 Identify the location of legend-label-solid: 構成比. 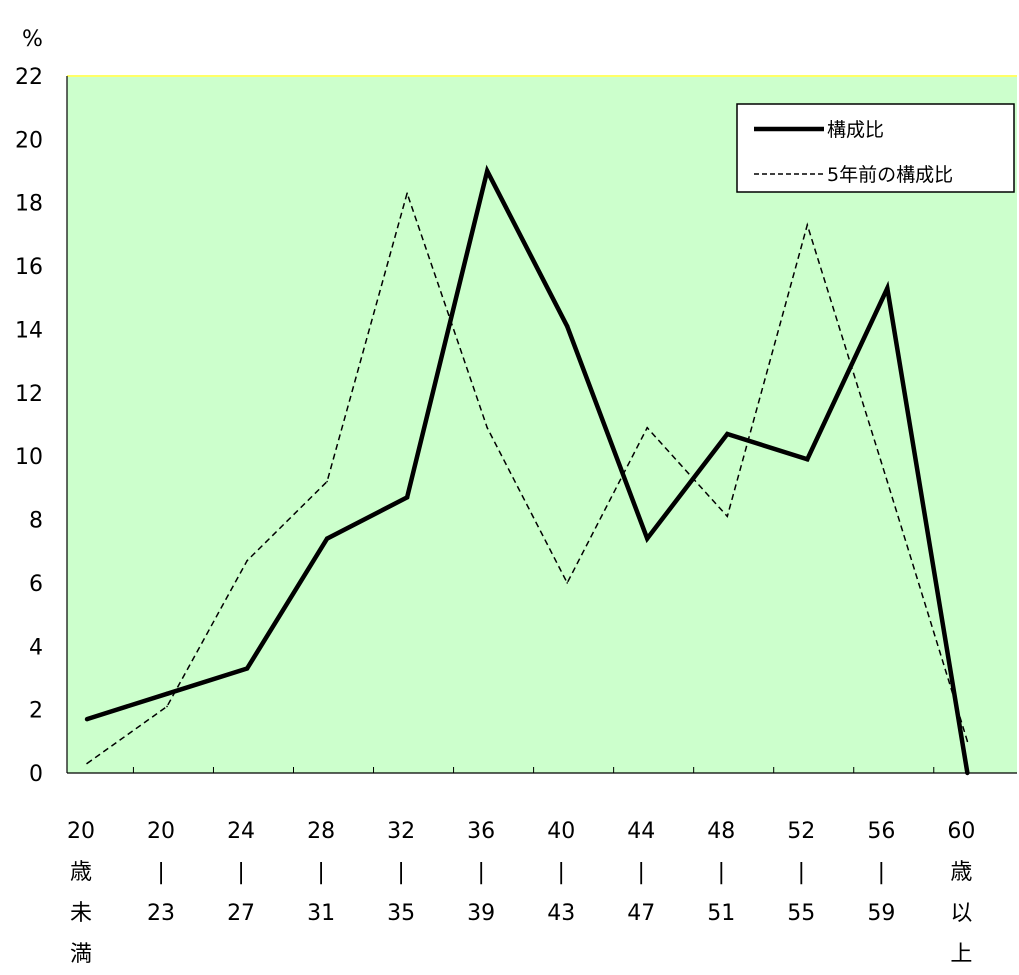
(855, 130).